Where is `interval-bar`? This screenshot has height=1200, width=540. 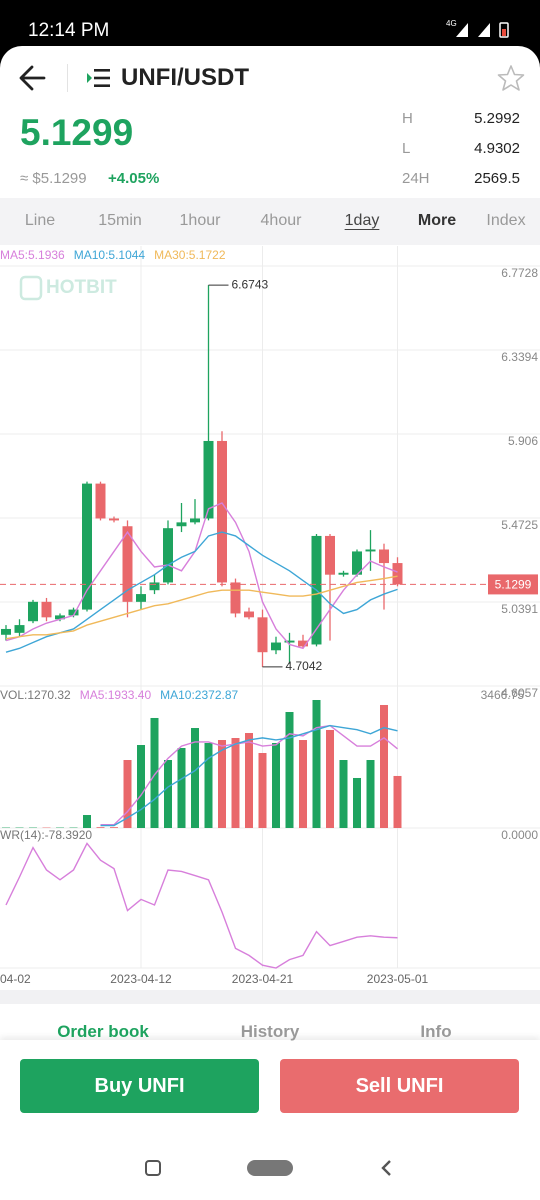 interval-bar is located at coordinates (270, 221).